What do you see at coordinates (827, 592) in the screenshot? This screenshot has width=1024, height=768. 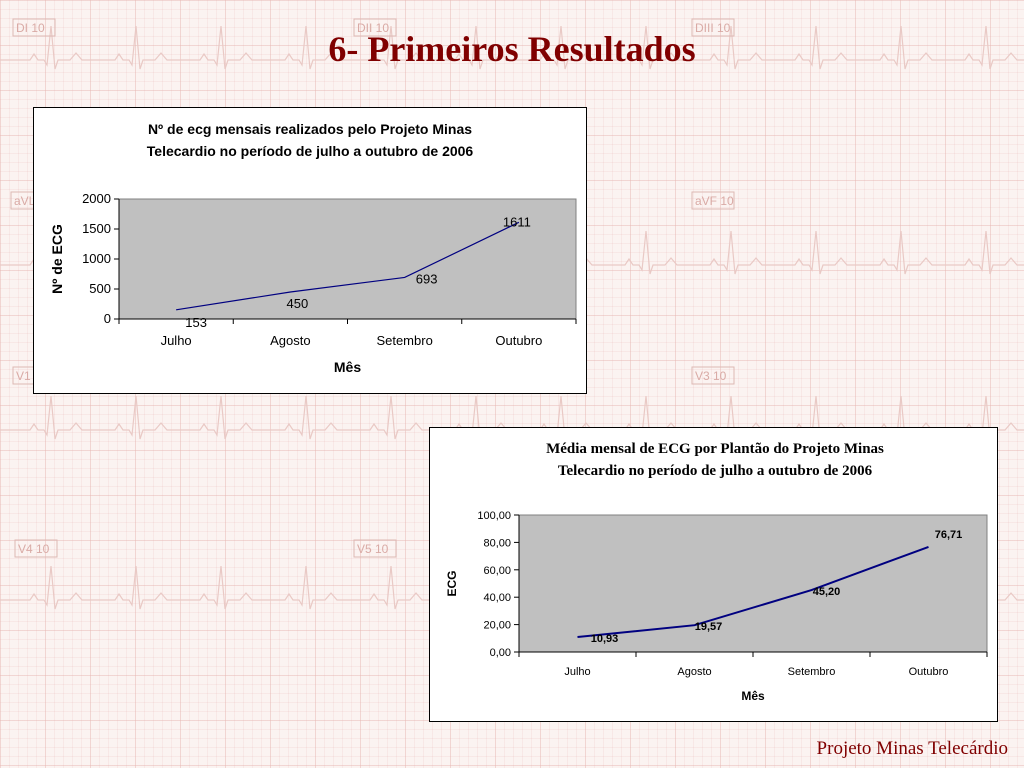 I see `data-label: 45,20` at bounding box center [827, 592].